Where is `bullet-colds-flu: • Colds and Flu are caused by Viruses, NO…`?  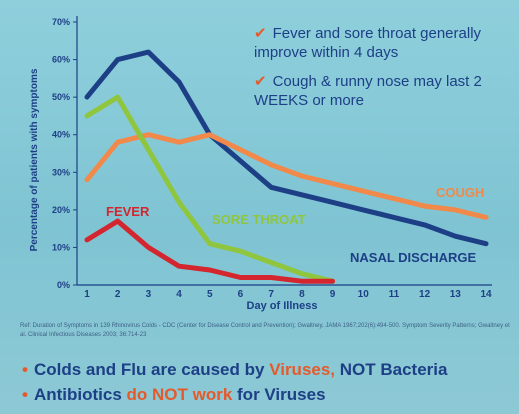 bullet-colds-flu: • Colds and Flu are caused by Viruses, NO… is located at coordinates (234, 370).